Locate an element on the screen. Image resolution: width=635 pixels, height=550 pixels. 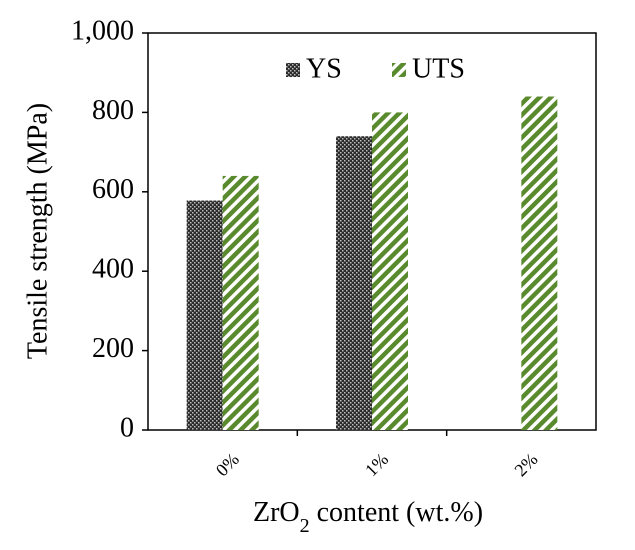
y-tick-label: 600 is located at coordinates (113, 189).